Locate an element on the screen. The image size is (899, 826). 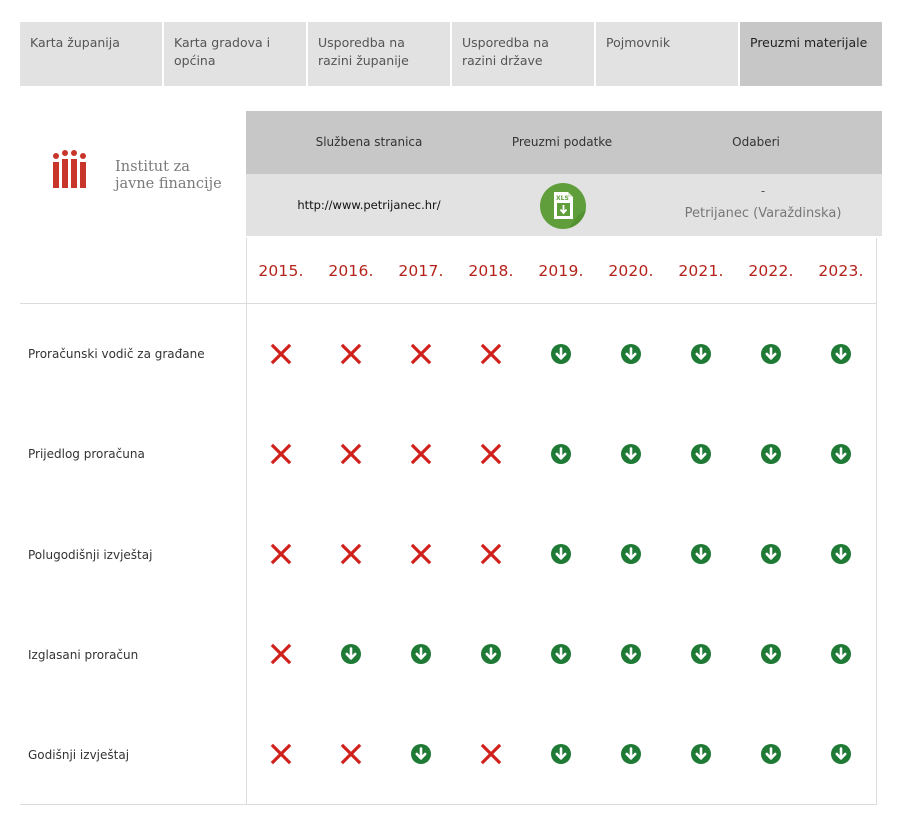
row-label-annual-report: Godišnji izvještaj is located at coordinates (79, 755).